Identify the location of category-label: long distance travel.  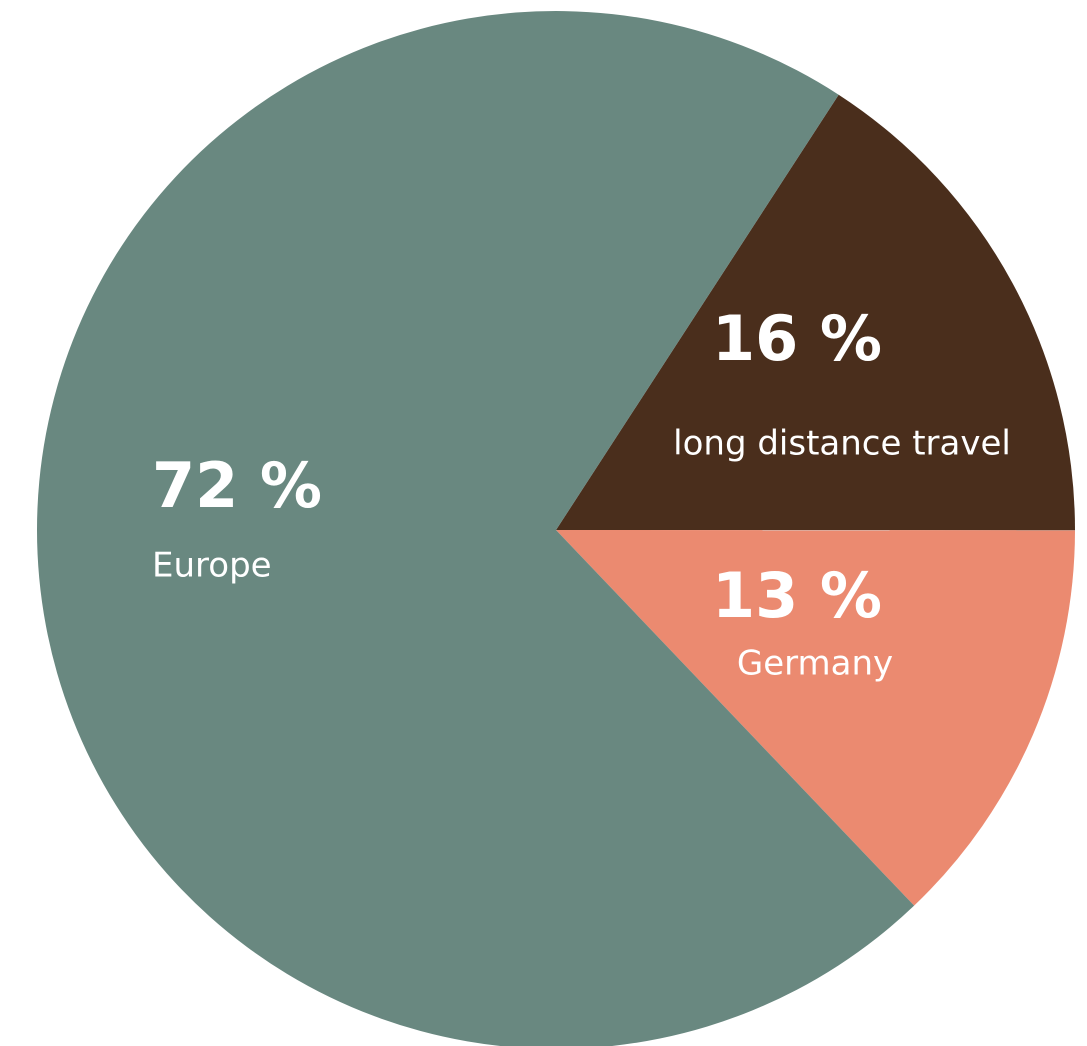
(842, 444).